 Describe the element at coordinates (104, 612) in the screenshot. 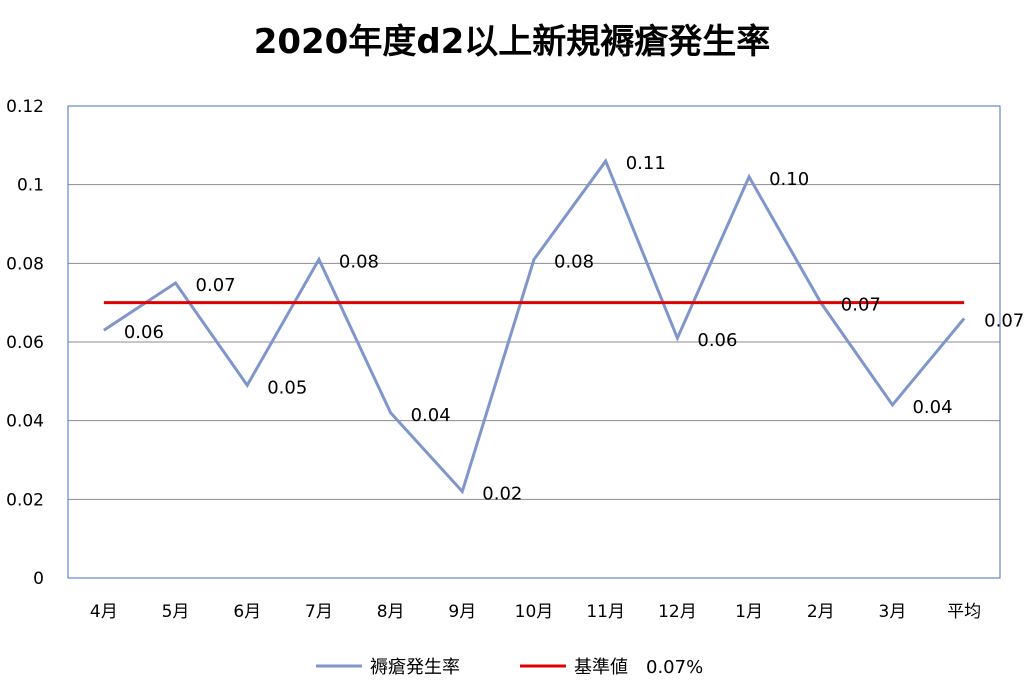

I see `x-tick-label: 4月` at that location.